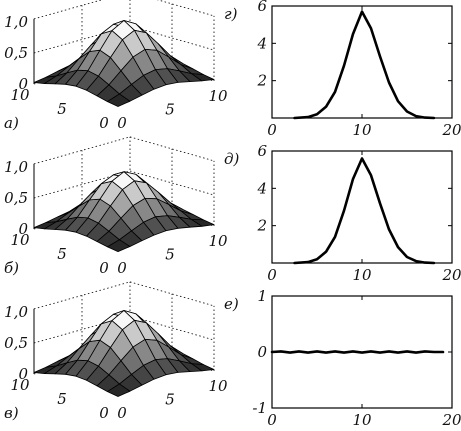  What do you see at coordinates (11, 268) in the screenshot?
I see `panel-label: б)` at bounding box center [11, 268].